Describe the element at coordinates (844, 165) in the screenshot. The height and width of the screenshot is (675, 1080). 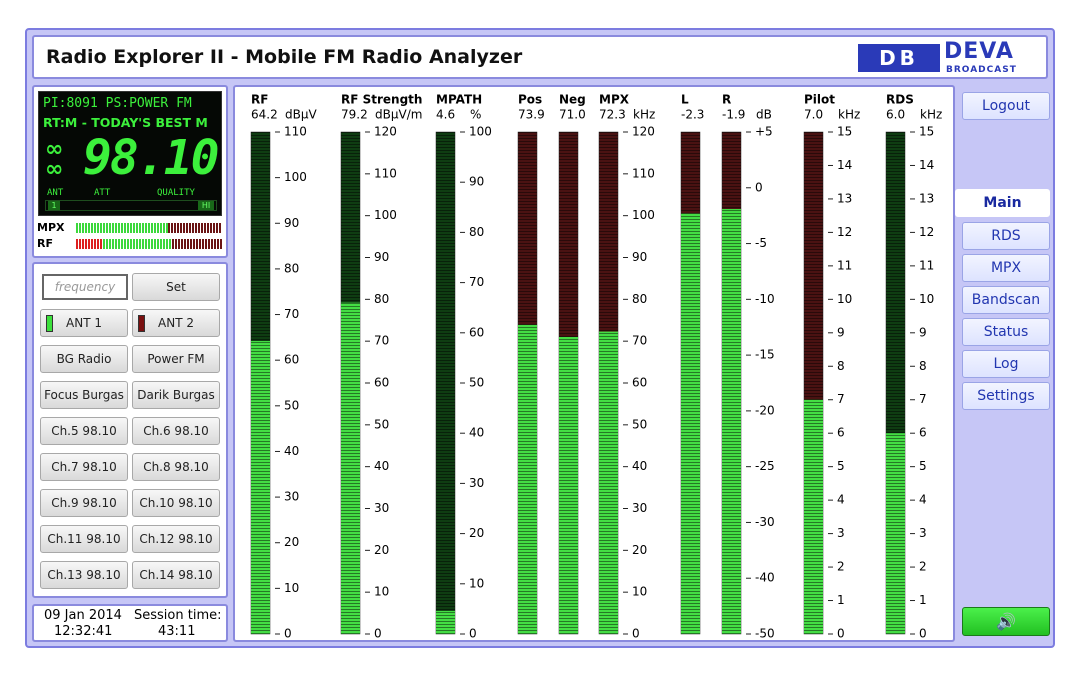
I see `tick-label: 14` at that location.